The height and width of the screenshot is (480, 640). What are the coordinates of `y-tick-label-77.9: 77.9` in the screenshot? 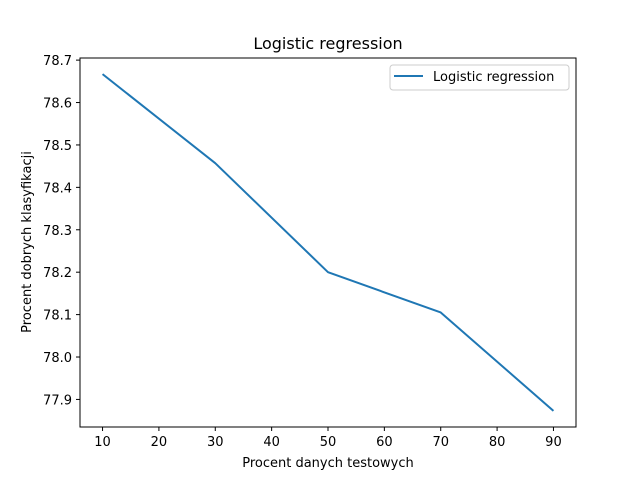 It's located at (57, 400).